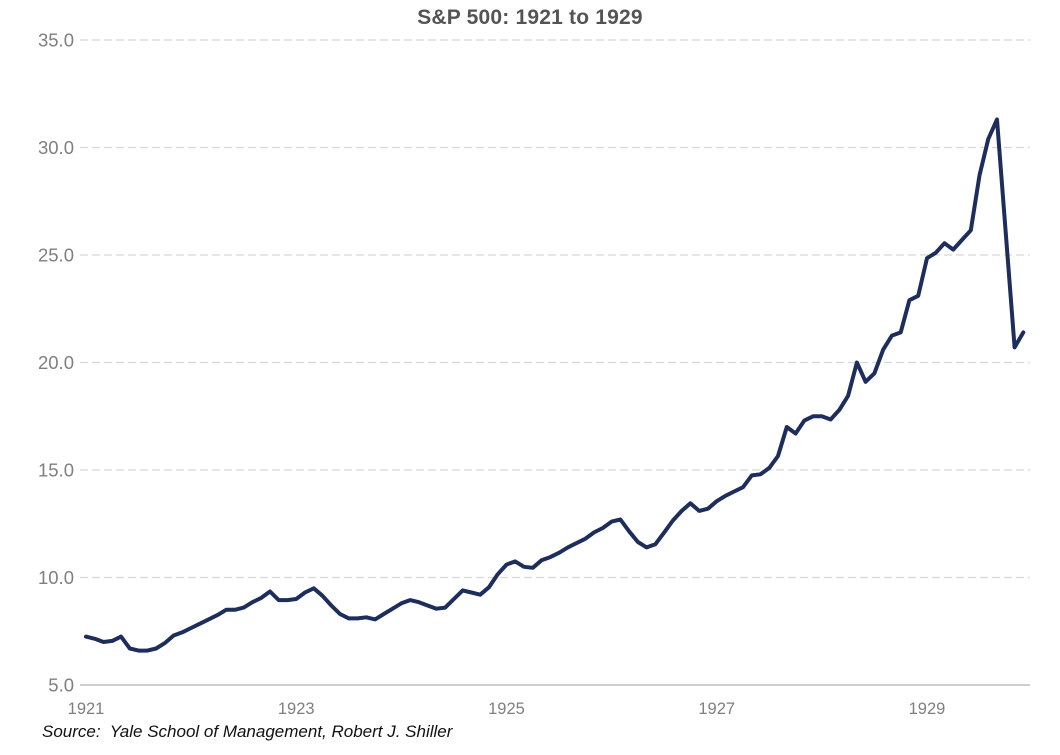  I want to click on y-tick-label: 35.0, so click(56, 40).